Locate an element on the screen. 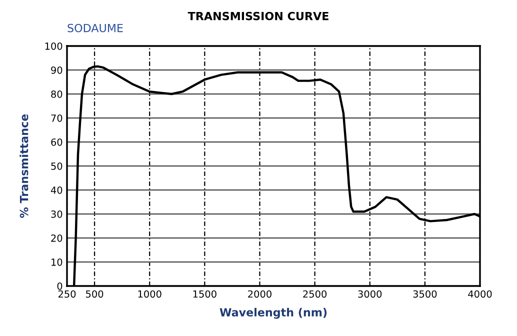 Image resolution: width=517 pixels, height=336 pixels. y-tick-label: 100 is located at coordinates (53, 46).